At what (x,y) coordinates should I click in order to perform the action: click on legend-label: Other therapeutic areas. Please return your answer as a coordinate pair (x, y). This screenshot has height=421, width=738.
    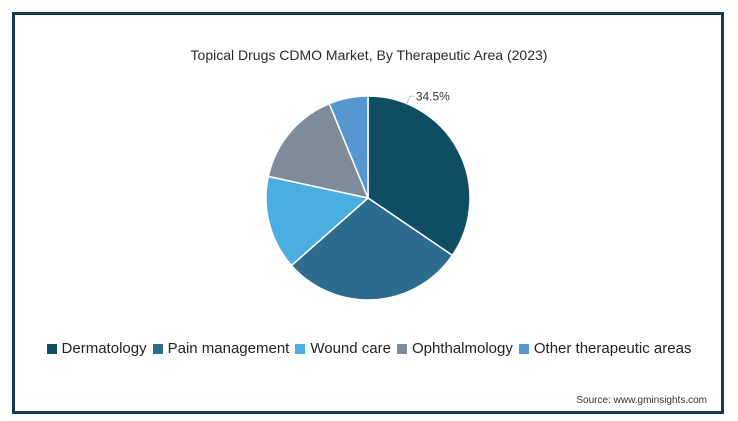
    Looking at the image, I should click on (612, 348).